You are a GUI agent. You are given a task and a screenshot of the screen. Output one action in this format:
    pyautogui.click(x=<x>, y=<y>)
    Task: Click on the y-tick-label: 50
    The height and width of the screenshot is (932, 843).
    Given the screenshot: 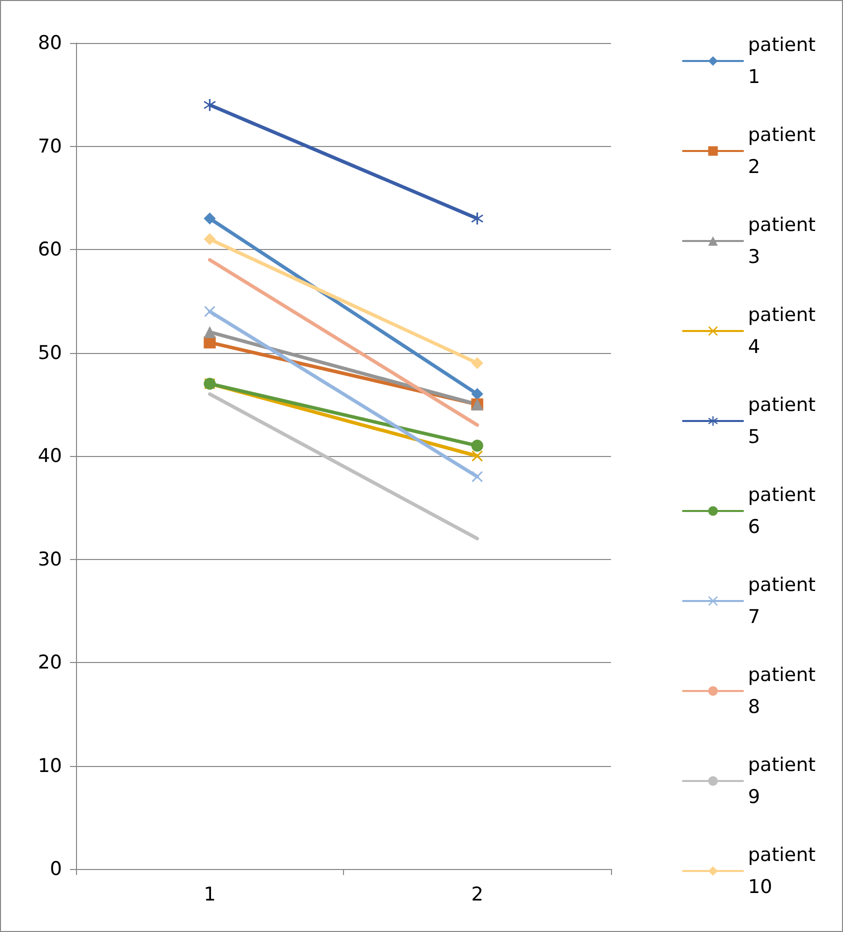 What is the action you would take?
    pyautogui.click(x=50, y=353)
    